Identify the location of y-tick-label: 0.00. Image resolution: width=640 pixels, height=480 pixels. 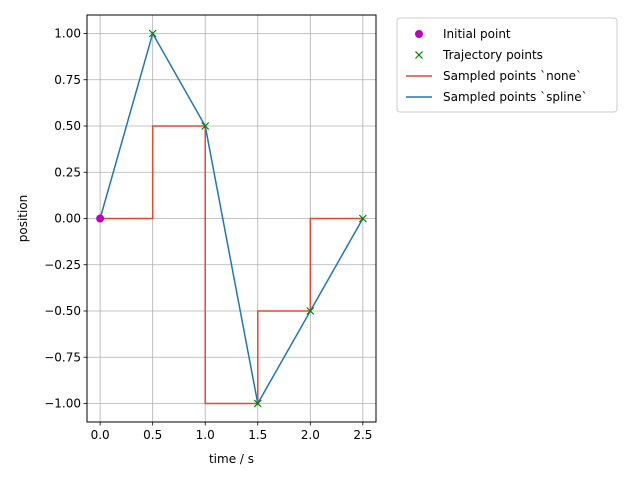
(67, 219).